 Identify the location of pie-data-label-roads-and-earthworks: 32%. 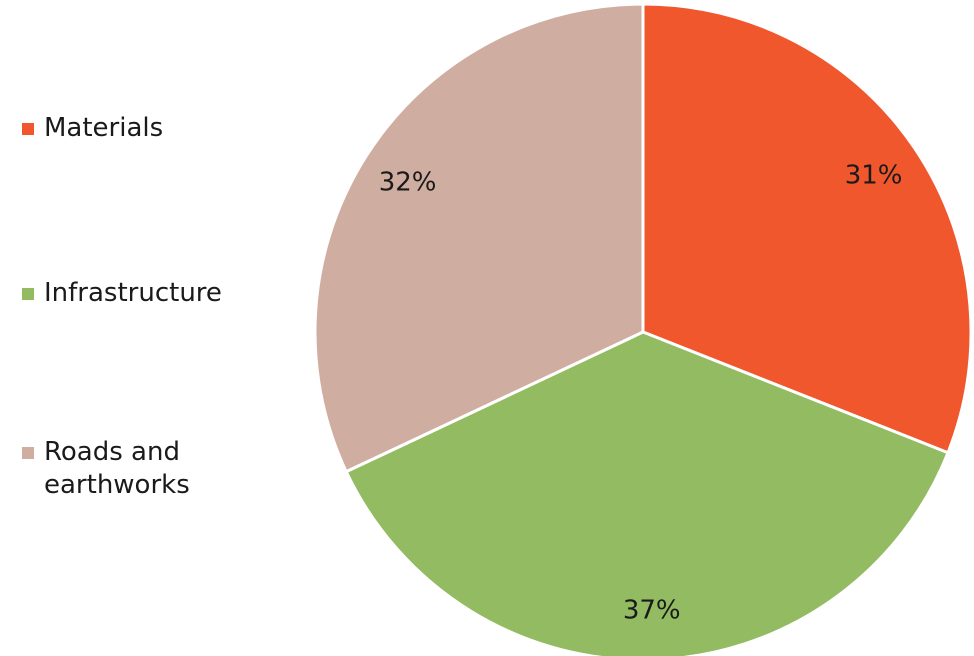
(408, 183).